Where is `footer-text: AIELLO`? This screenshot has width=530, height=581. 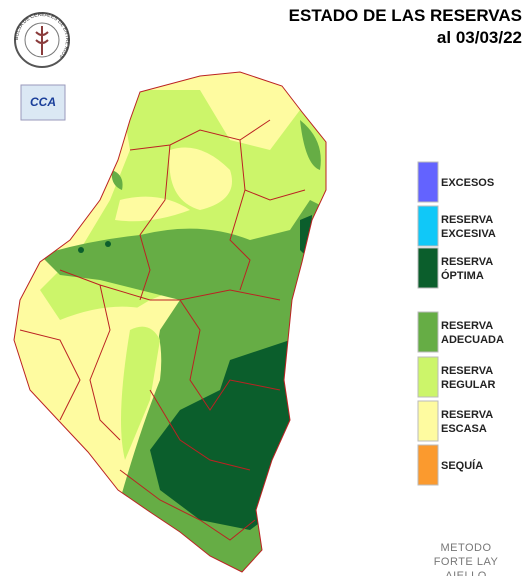
footer-text: AIELLO is located at coordinates (466, 573).